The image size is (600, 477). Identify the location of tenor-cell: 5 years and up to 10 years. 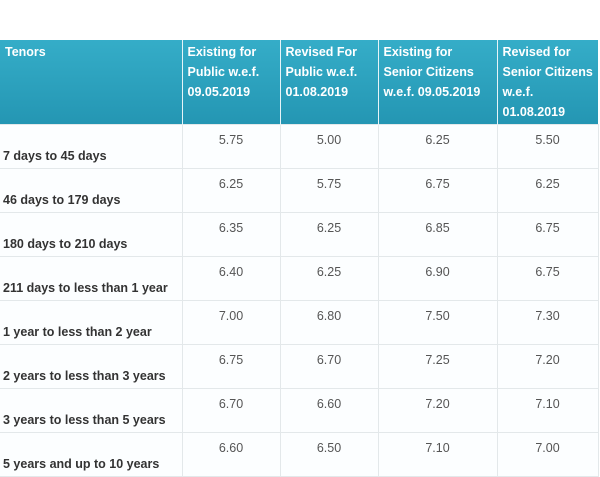
(91, 454).